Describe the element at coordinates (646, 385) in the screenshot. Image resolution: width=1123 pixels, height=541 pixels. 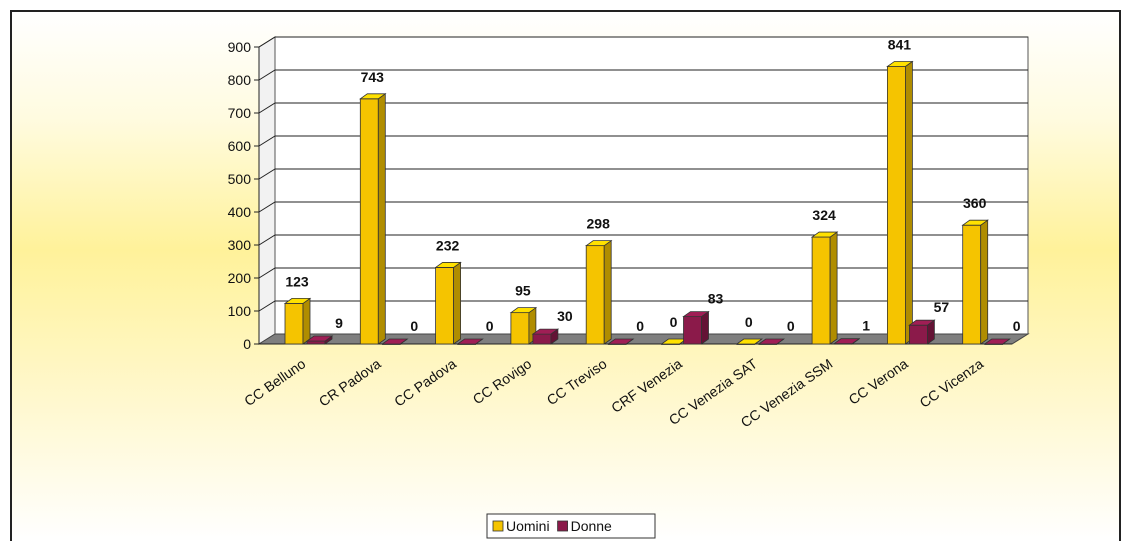
I see `x-category-label: CRF Venezia` at that location.